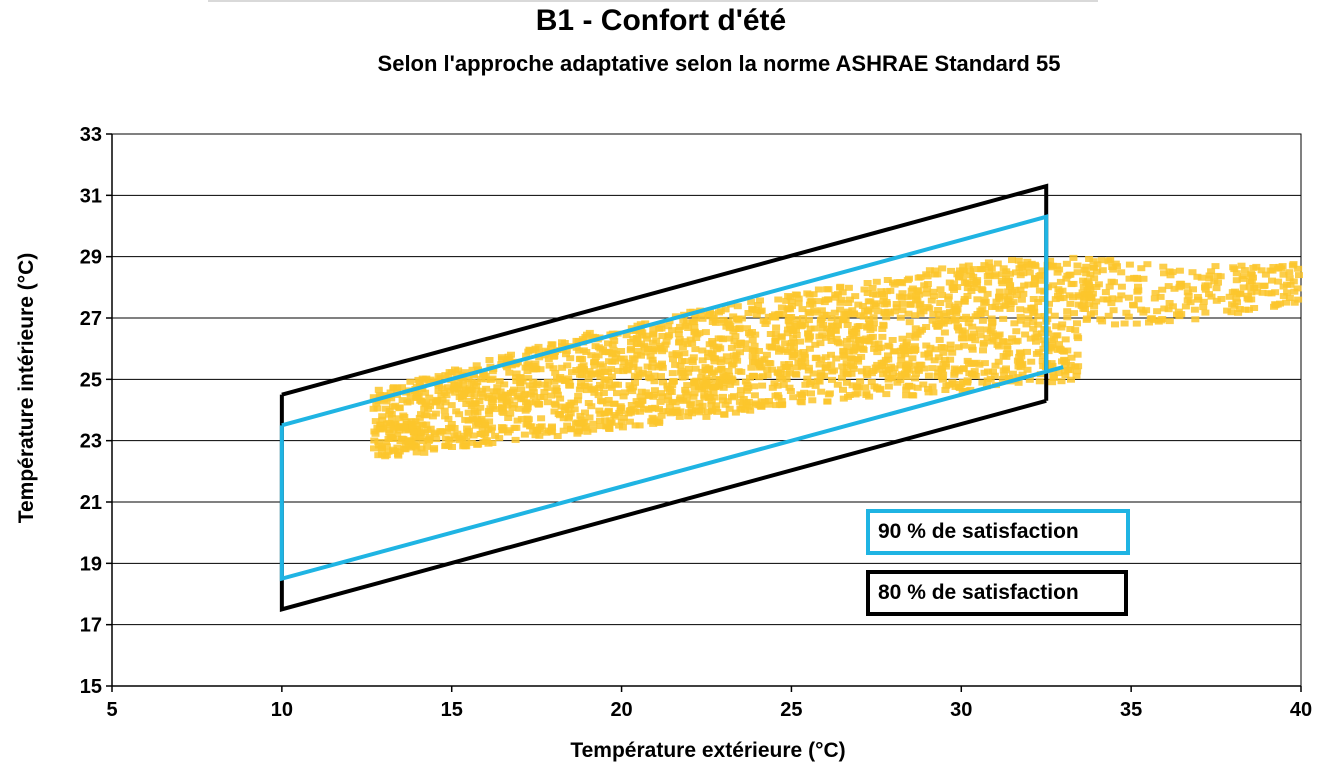 The image size is (1322, 772). Describe the element at coordinates (1131, 710) in the screenshot. I see `x-tick-label: 35` at that location.